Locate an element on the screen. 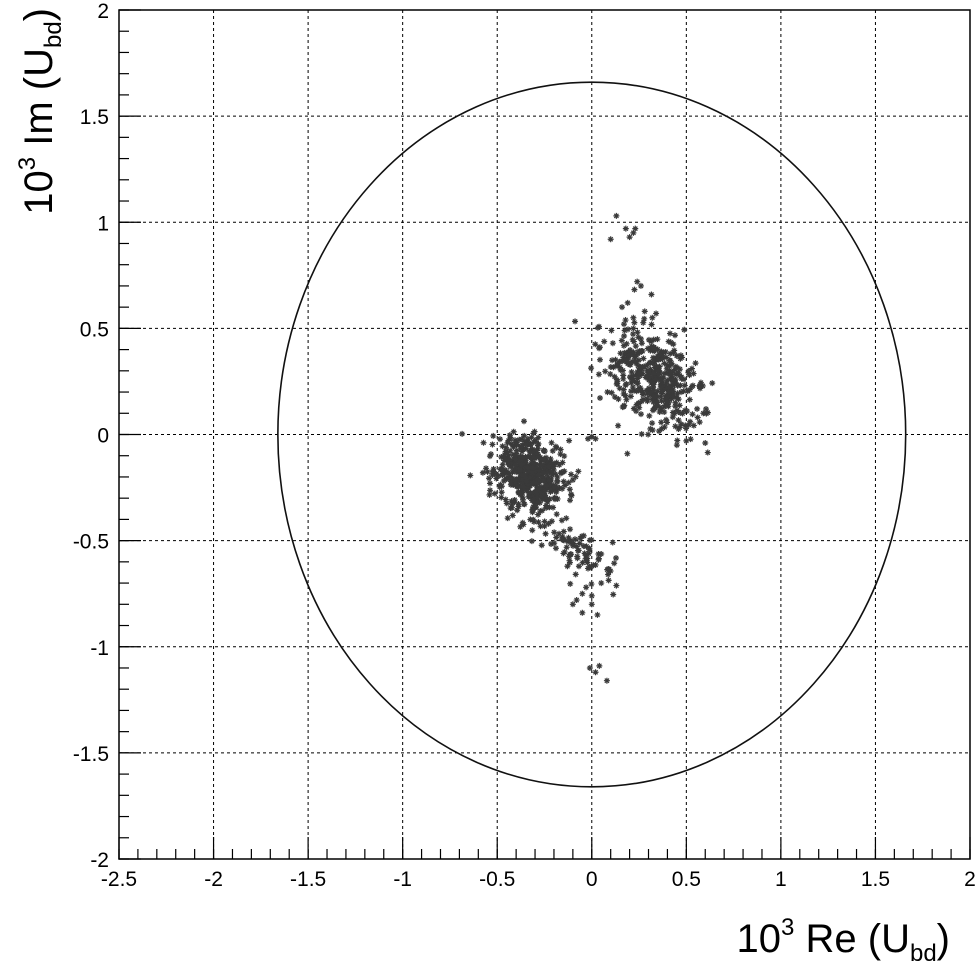 The width and height of the screenshot is (977, 966). y-title-sub: bd is located at coordinates (53, 34).